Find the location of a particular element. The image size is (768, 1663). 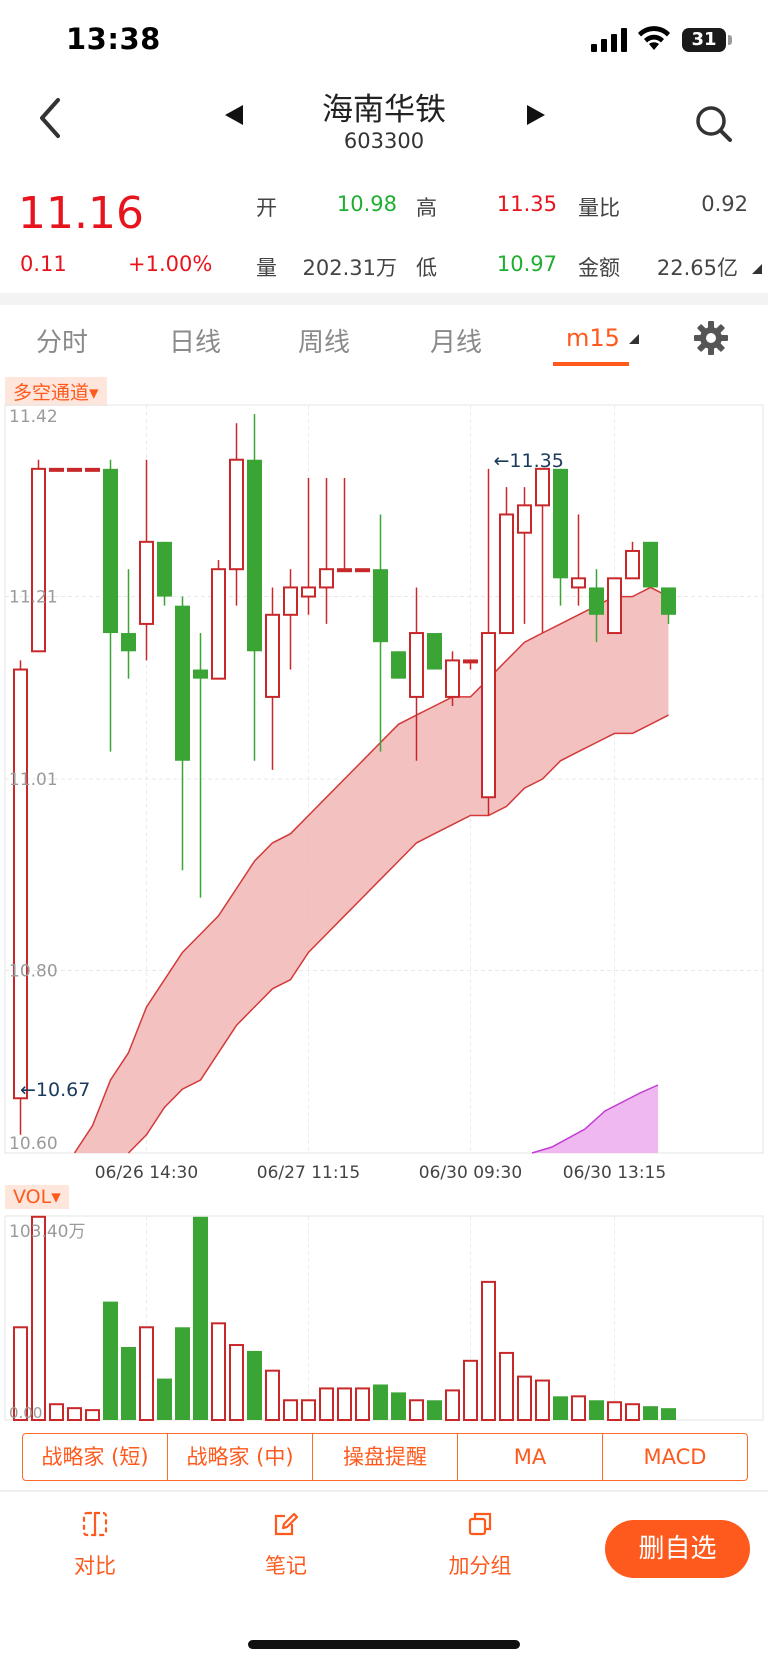

add-group-label: 加分组 is located at coordinates (480, 1566).